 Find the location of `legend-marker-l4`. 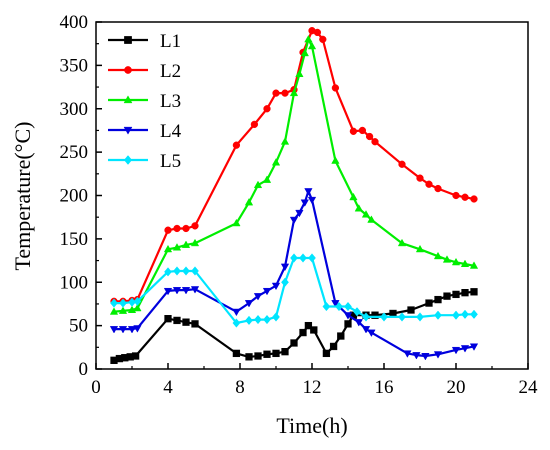

legend-marker-l4 is located at coordinates (128, 130).